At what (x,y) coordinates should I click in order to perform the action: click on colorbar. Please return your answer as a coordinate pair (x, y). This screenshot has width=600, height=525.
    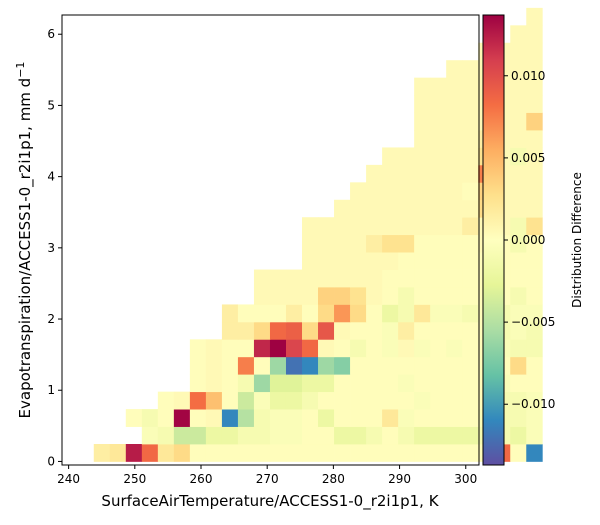
    Looking at the image, I should click on (493, 240).